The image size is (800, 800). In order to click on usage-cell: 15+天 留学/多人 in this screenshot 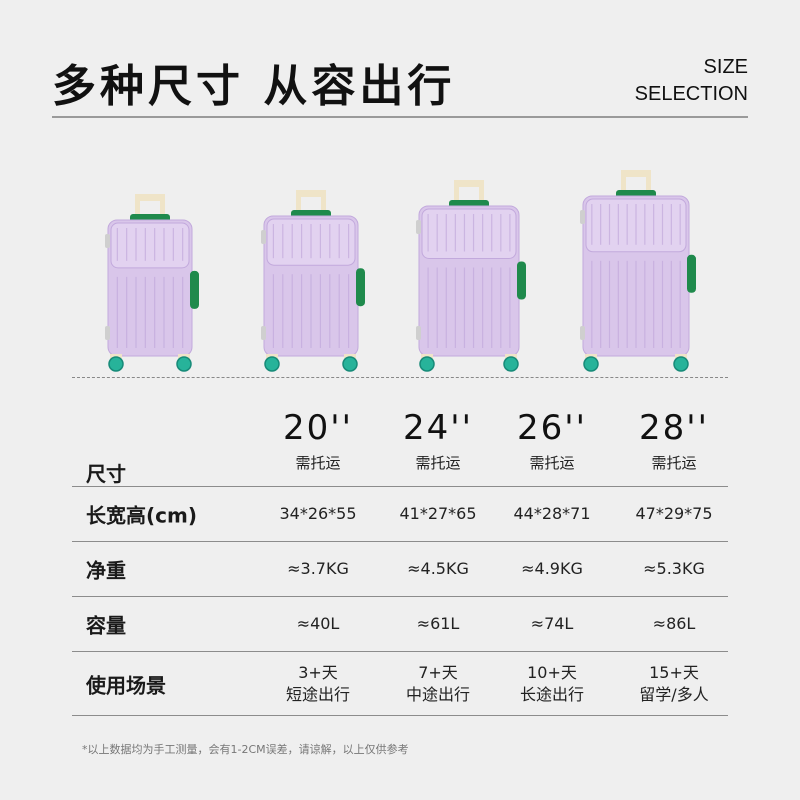, I will do `click(674, 684)`.